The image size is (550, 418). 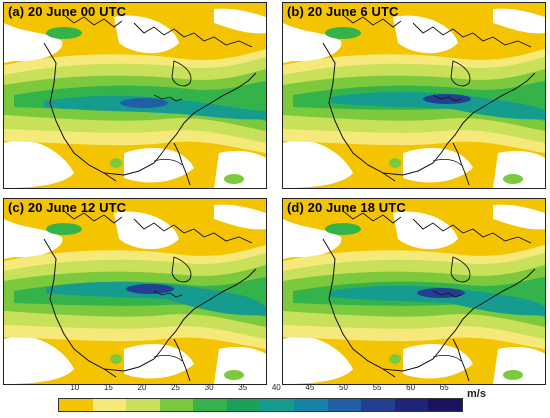 I want to click on colorbar-labels: 10 15 20 25 30 35 40 45 50 55 60 65, so click(x=259, y=390).